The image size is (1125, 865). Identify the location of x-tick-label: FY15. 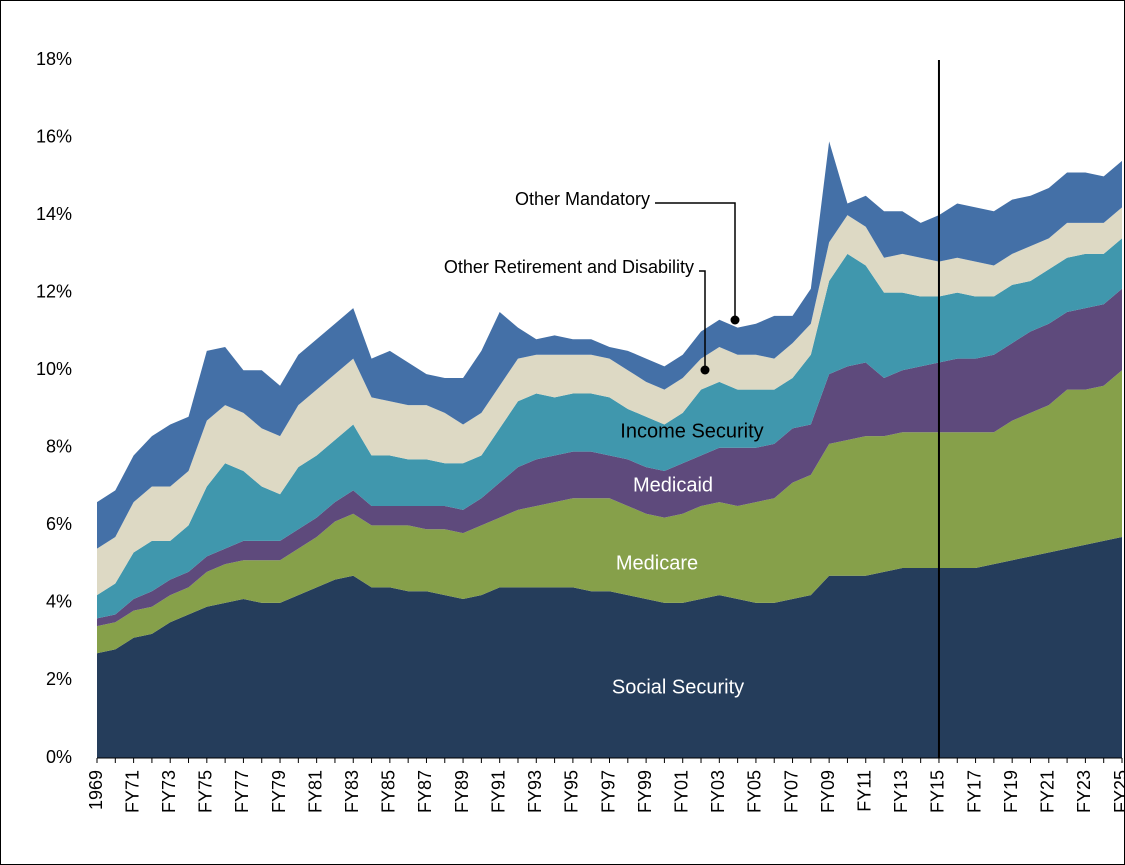
(938, 791).